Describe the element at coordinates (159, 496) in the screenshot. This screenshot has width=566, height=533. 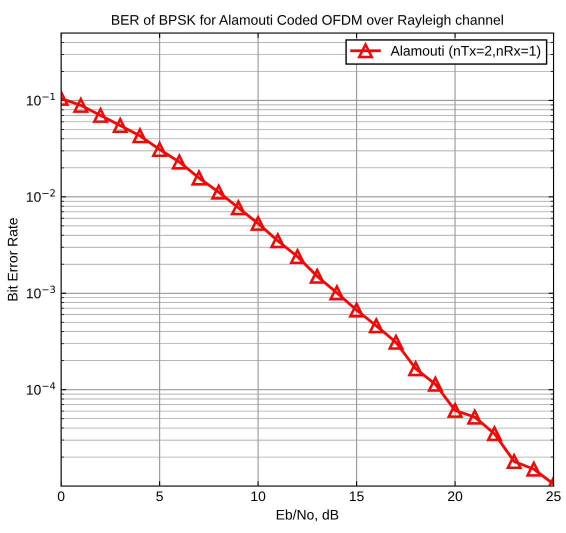
I see `x-tick-label: 5` at that location.